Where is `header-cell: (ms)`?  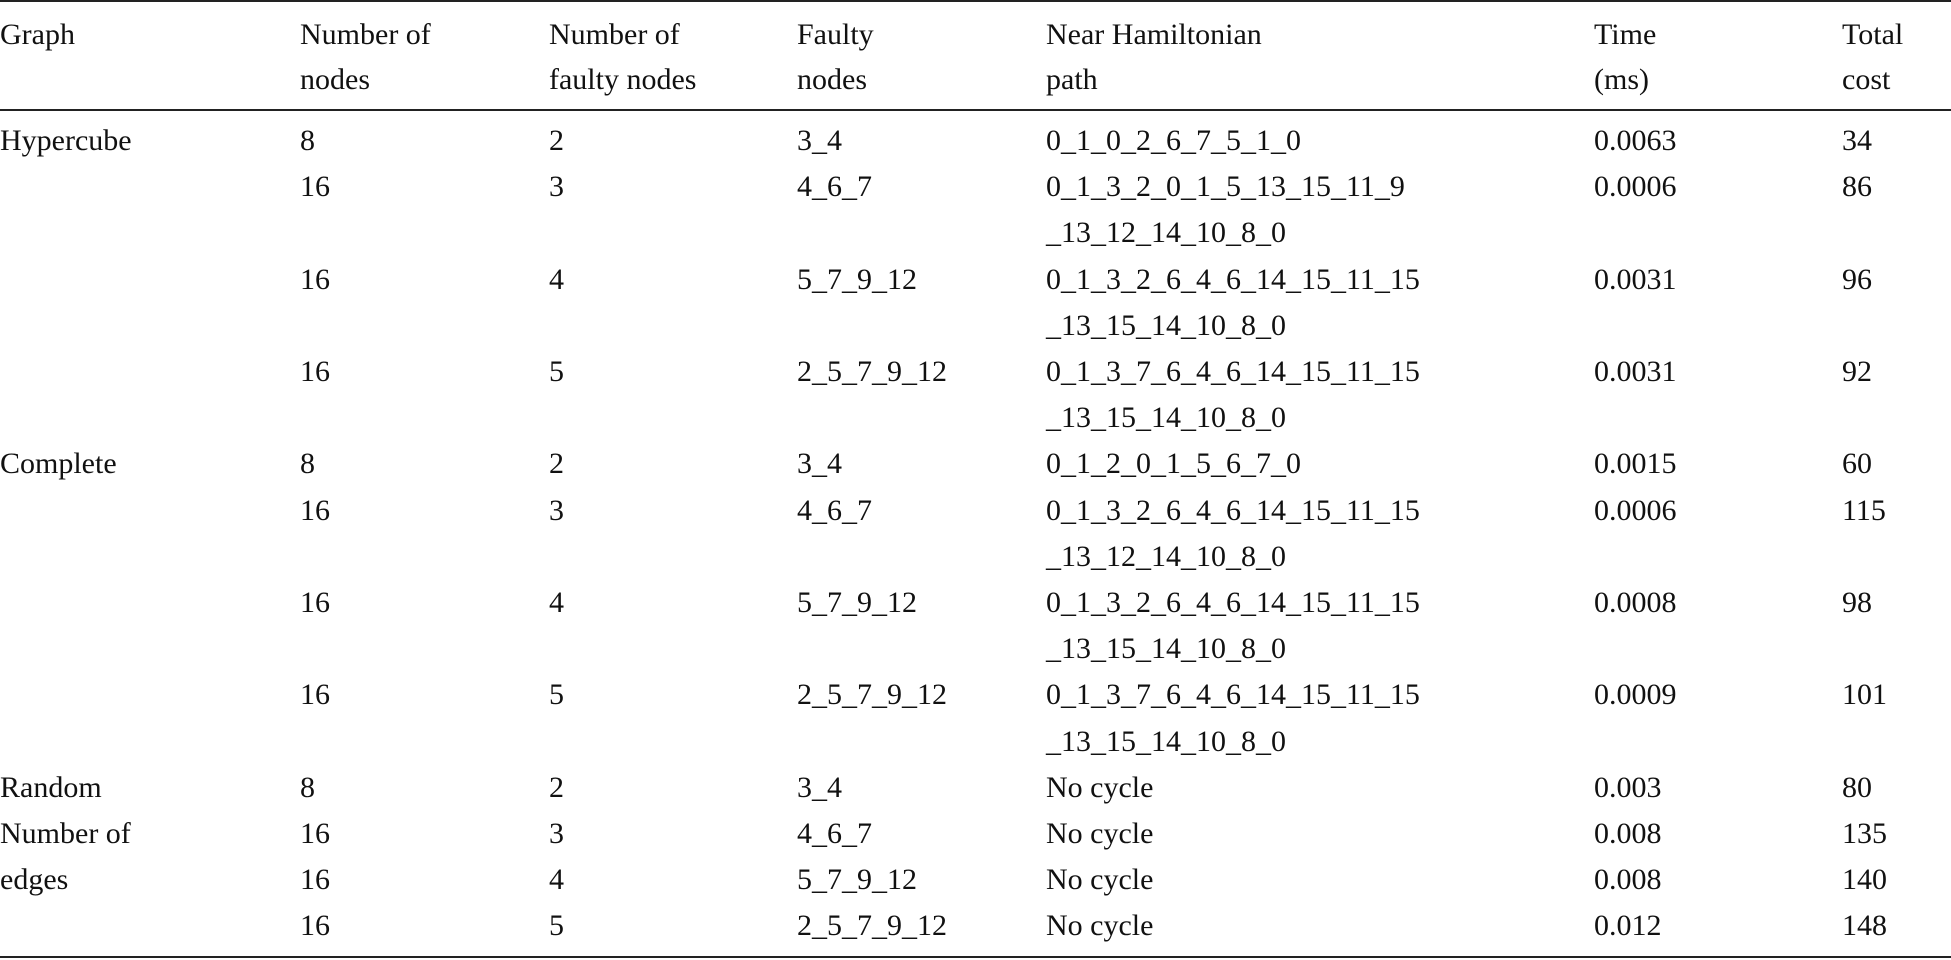 header-cell: (ms) is located at coordinates (1621, 79).